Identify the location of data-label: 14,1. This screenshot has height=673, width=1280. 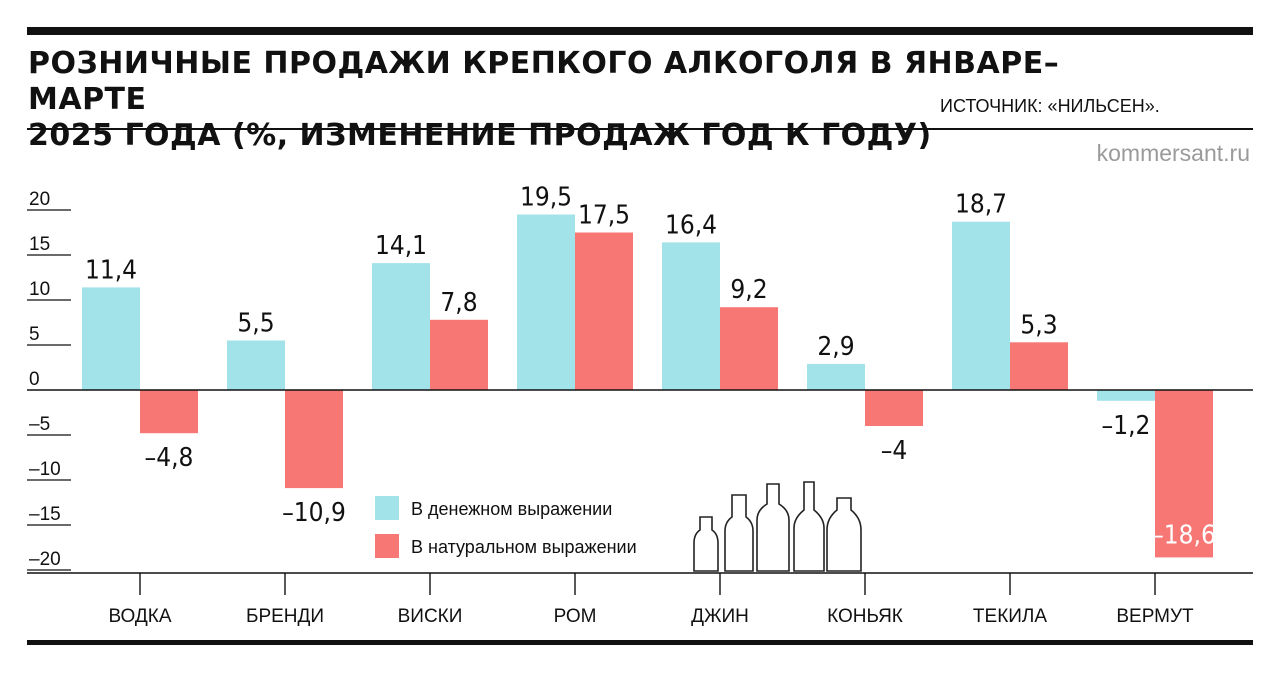
(401, 246).